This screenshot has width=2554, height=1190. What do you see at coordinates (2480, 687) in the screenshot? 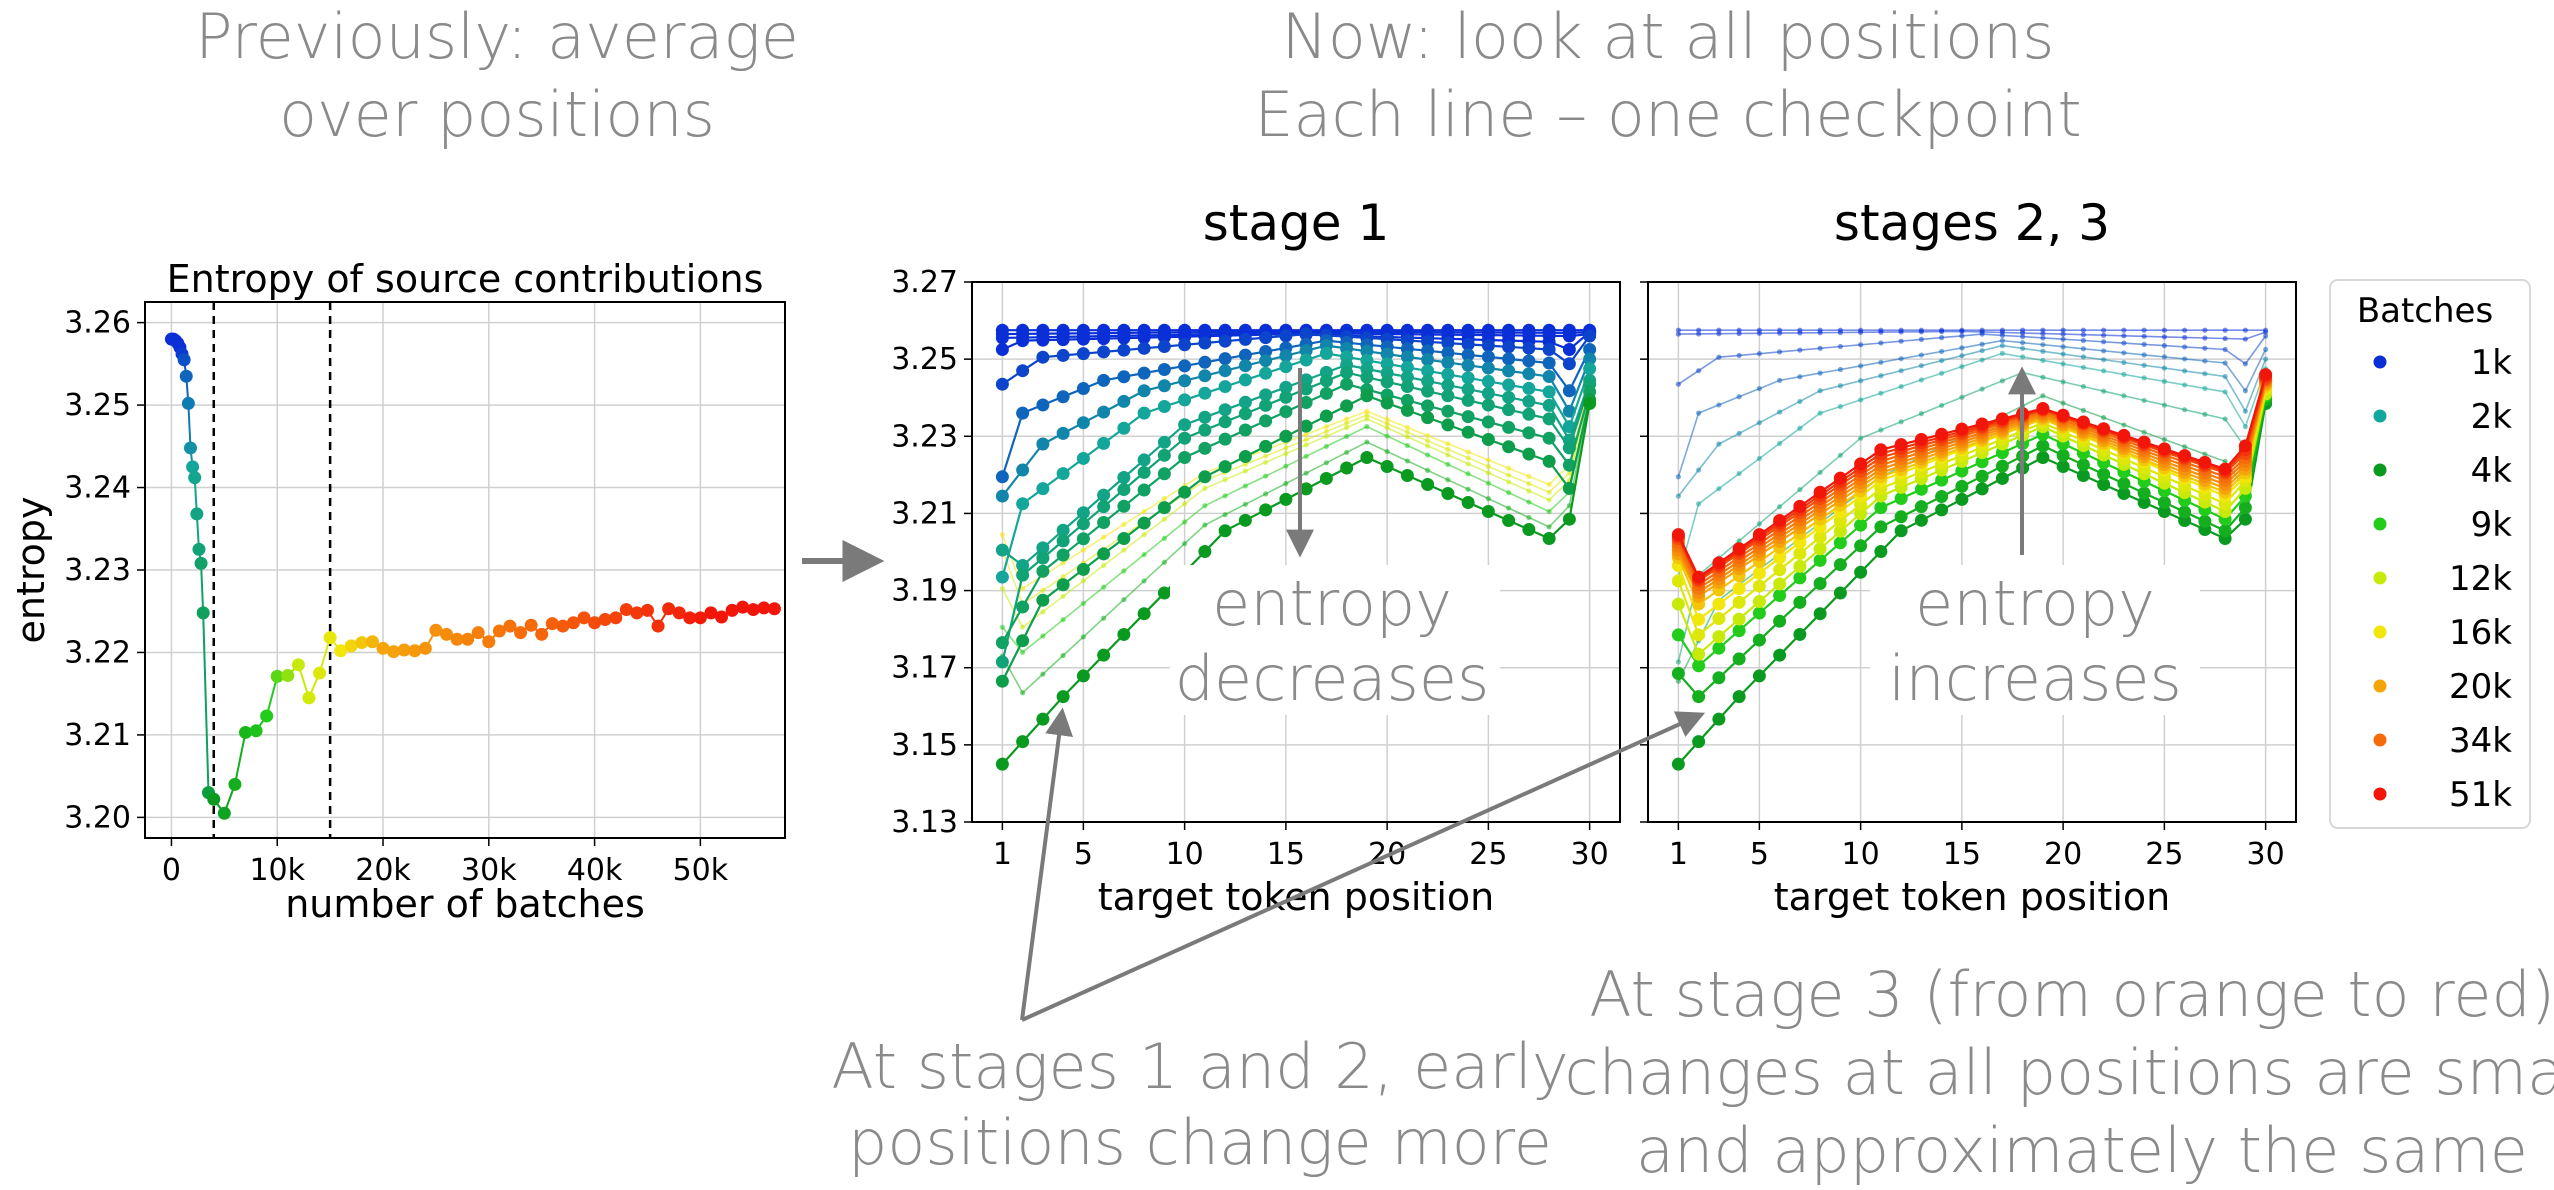
I see `legend-label: 20k` at bounding box center [2480, 687].